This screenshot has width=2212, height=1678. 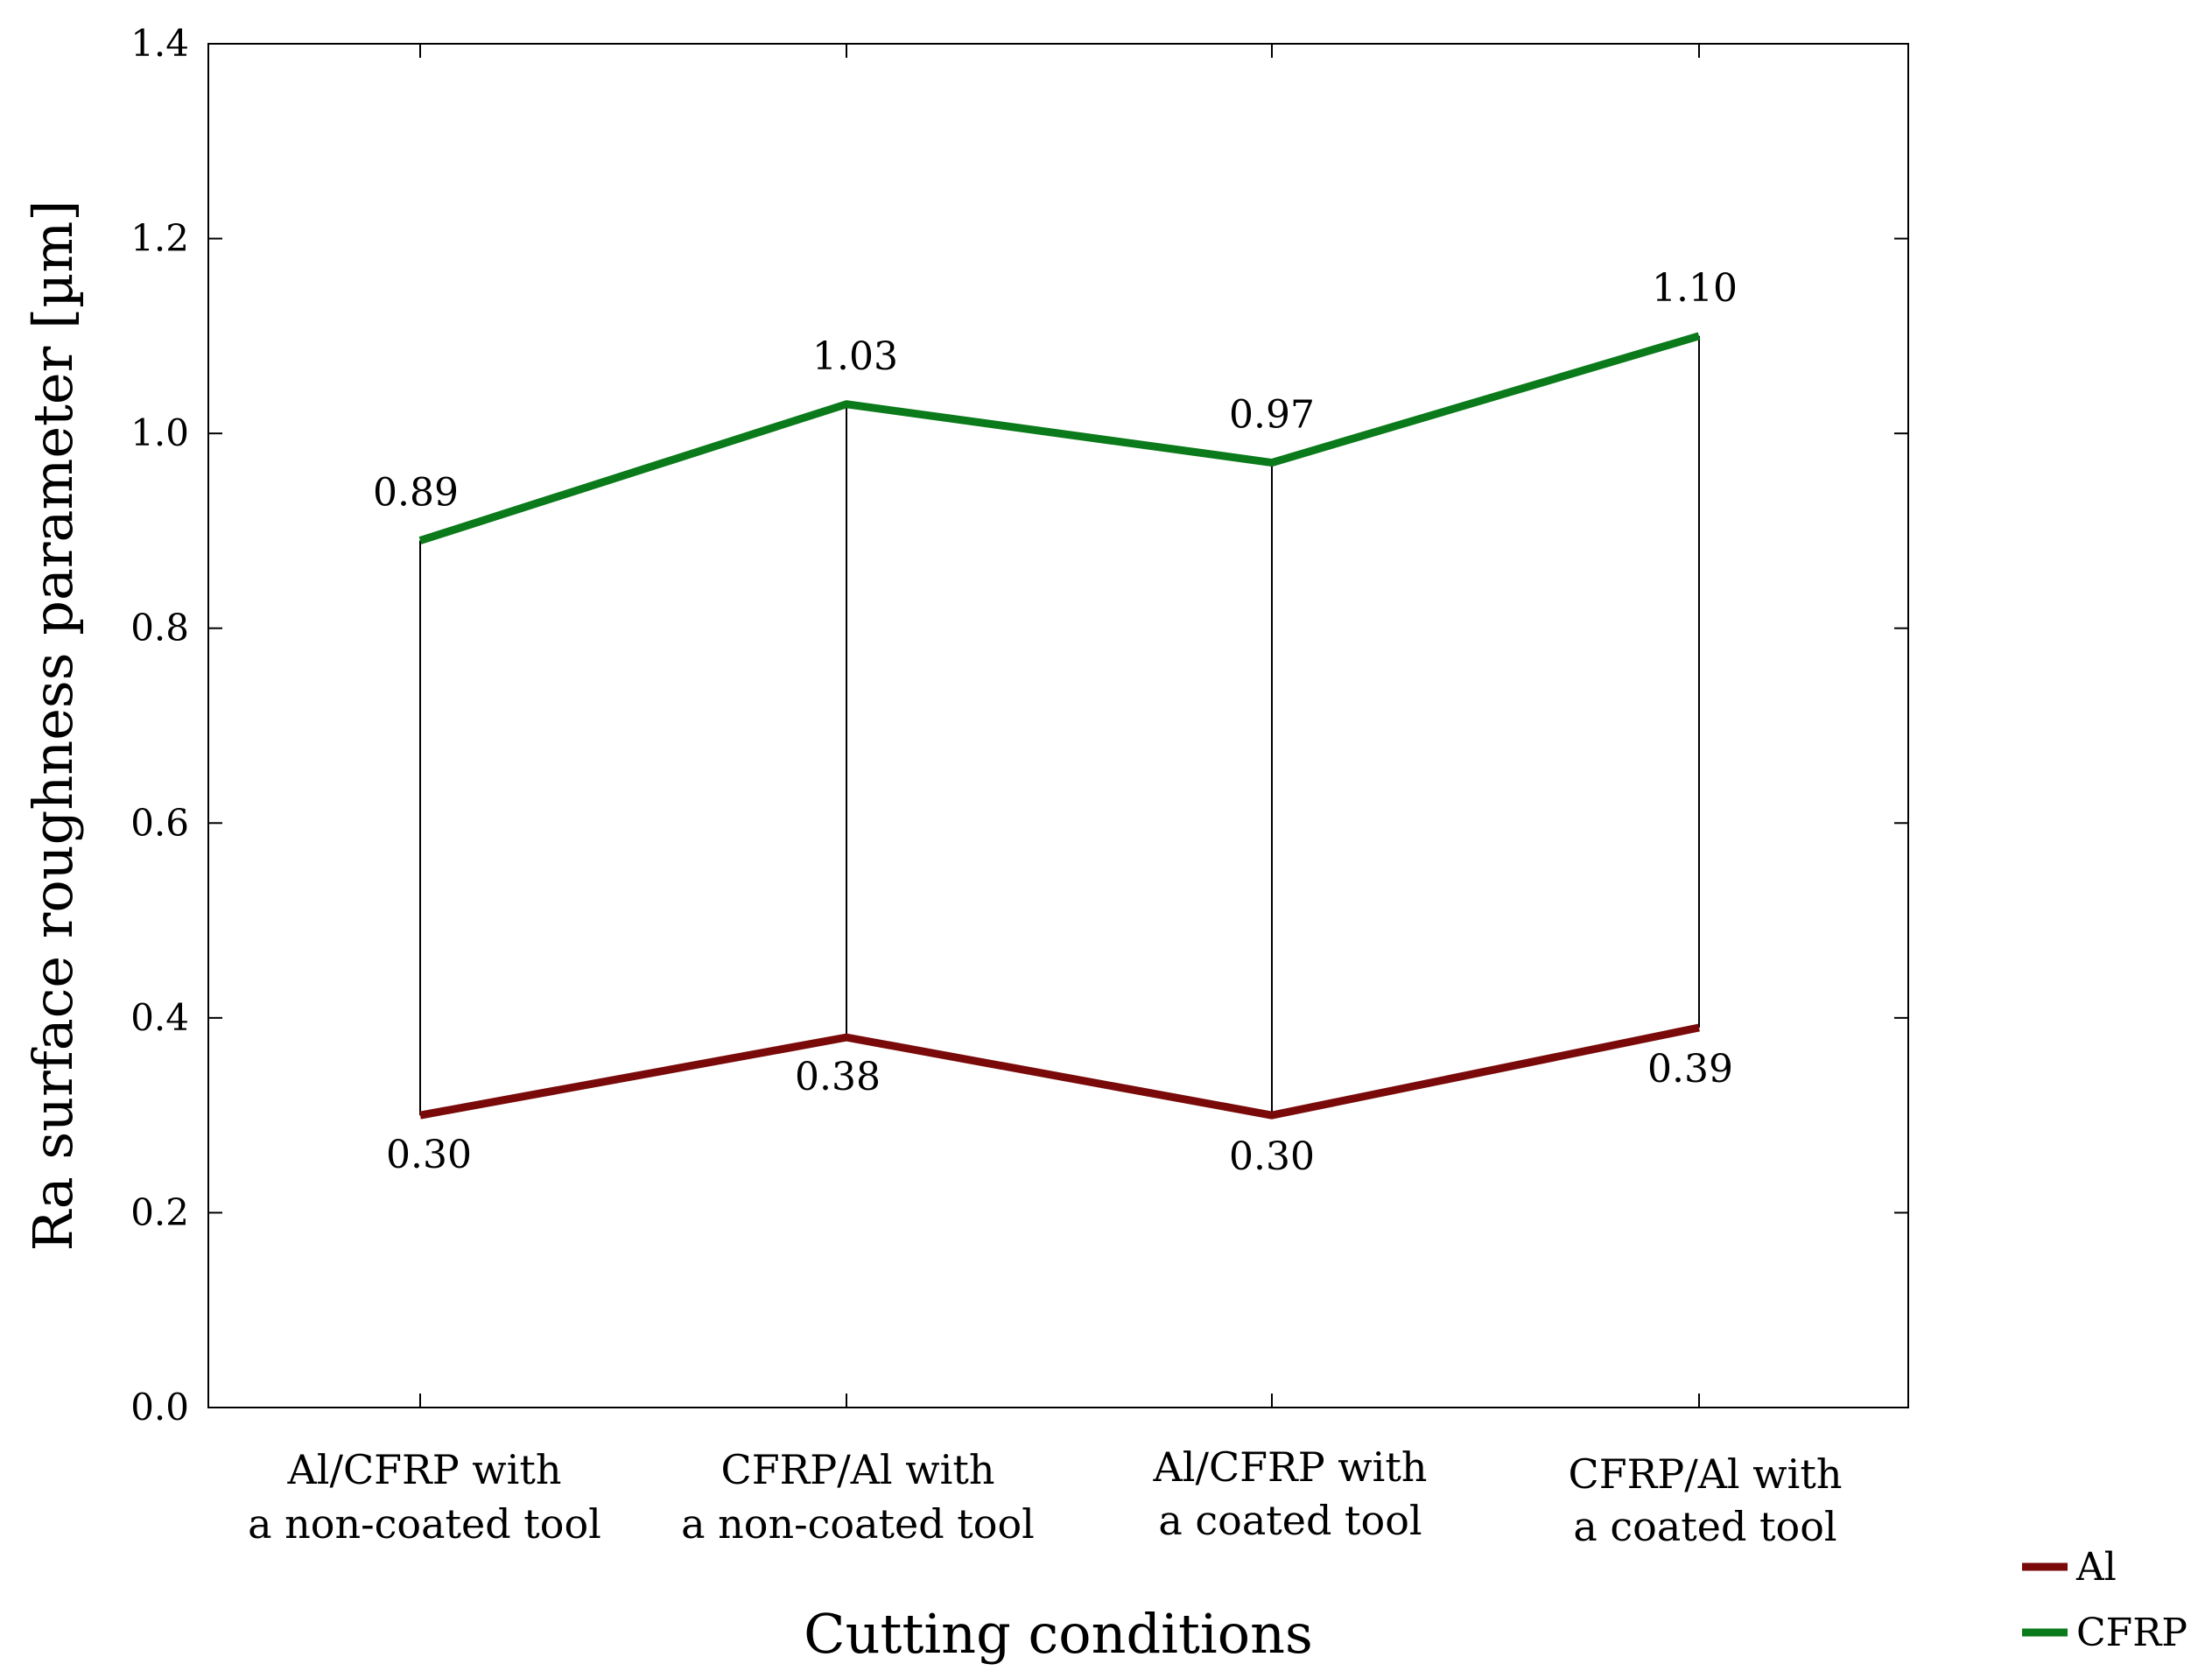 I want to click on series-line-al, so click(x=1059, y=1071).